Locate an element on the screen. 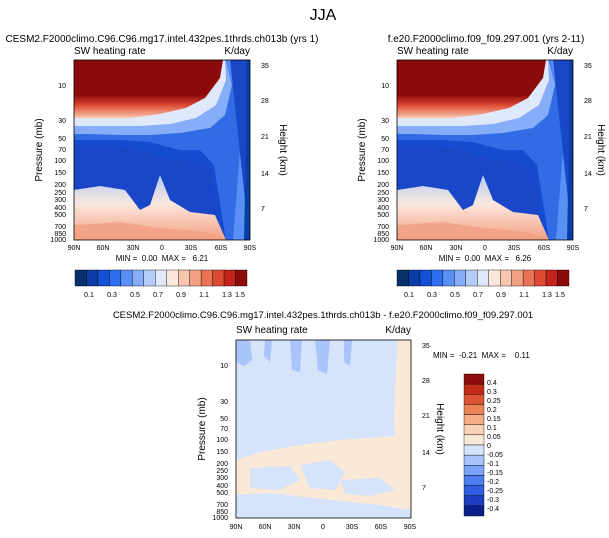 The height and width of the screenshot is (538, 609). panel-1-xtick: 0 is located at coordinates (162, 248).